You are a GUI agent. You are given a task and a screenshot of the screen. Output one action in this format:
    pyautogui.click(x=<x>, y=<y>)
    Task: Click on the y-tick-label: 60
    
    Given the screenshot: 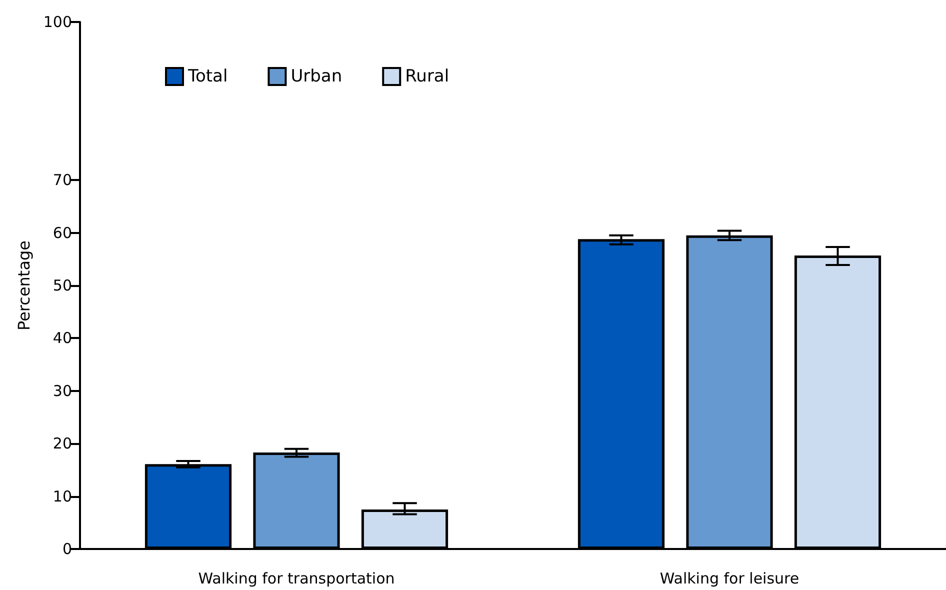 What is the action you would take?
    pyautogui.click(x=62, y=233)
    